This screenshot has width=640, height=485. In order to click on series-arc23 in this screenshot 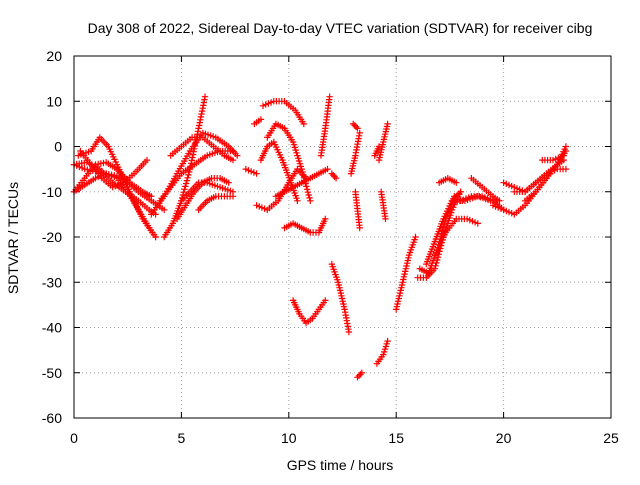, I will do `click(325, 126)`.